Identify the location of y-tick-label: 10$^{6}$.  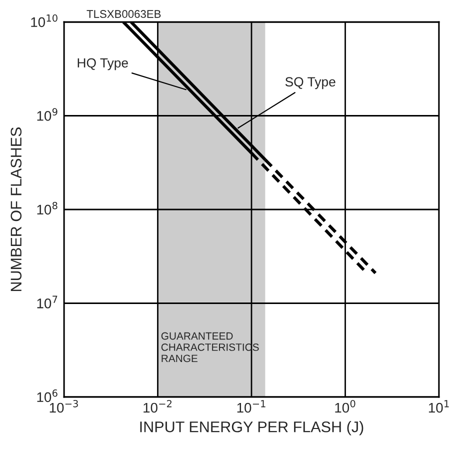
(47, 395).